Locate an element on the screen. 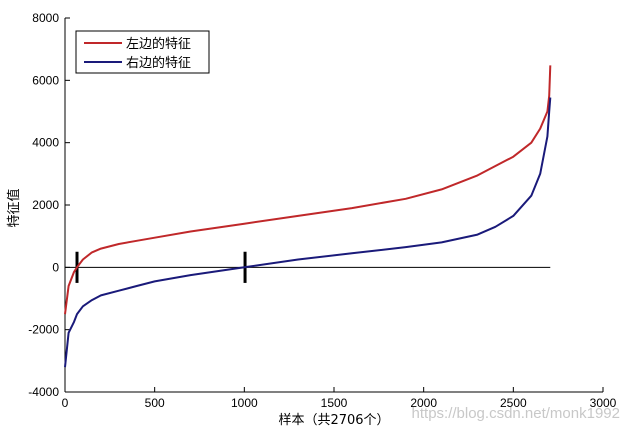  legend-label: 右边的特征 is located at coordinates (158, 63).